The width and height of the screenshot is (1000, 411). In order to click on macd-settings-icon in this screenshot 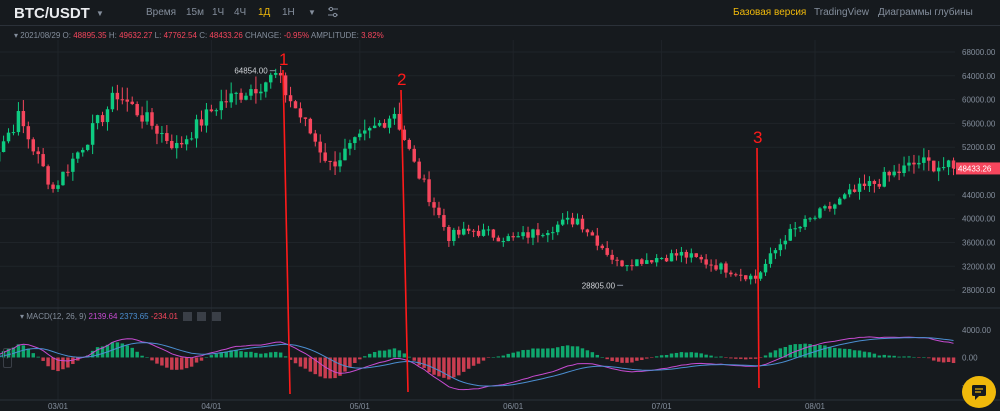, I will do `click(202, 317)`.